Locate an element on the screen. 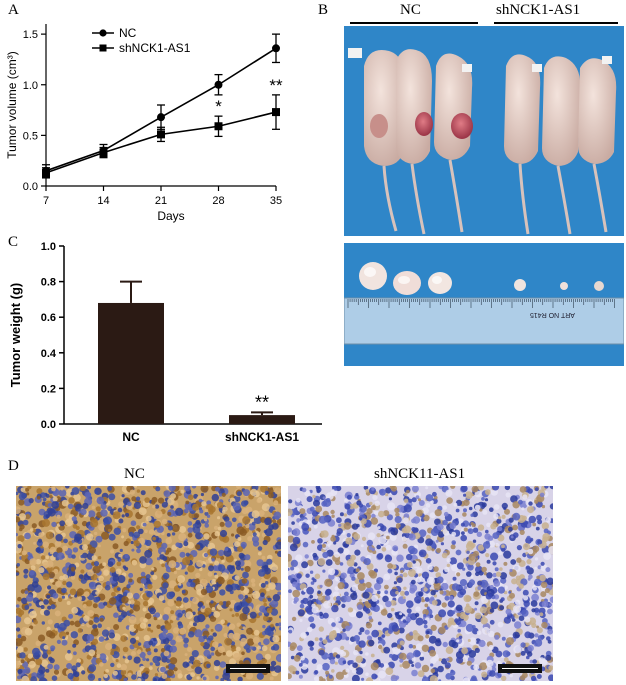  legend-label: shNCK1-AS1 is located at coordinates (155, 48).